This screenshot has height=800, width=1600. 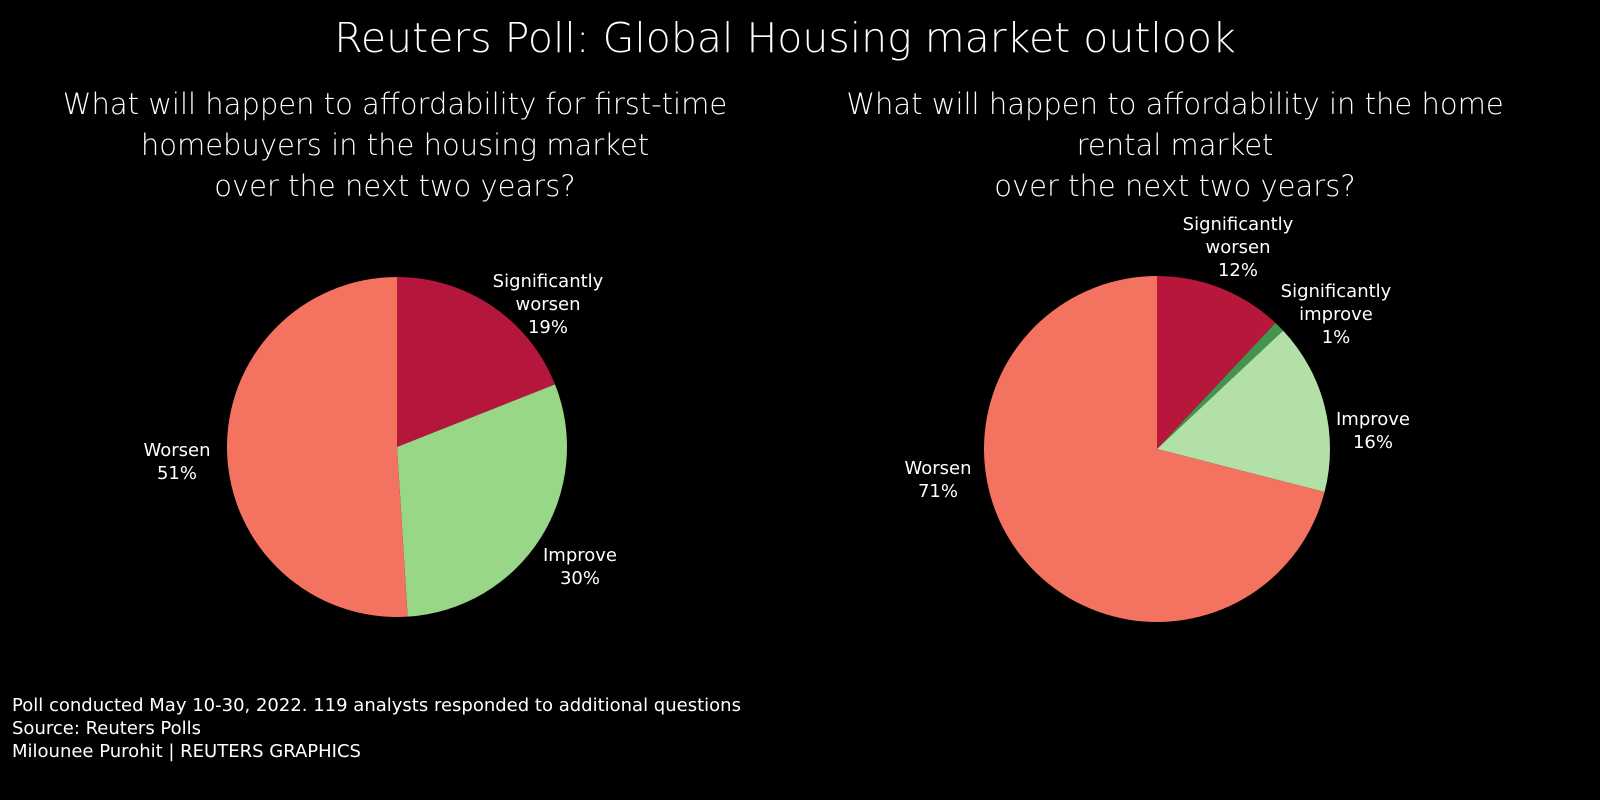 What do you see at coordinates (1238, 247) in the screenshot?
I see `pie-2-label-significantly-worsen: Significantly worsen 12%` at bounding box center [1238, 247].